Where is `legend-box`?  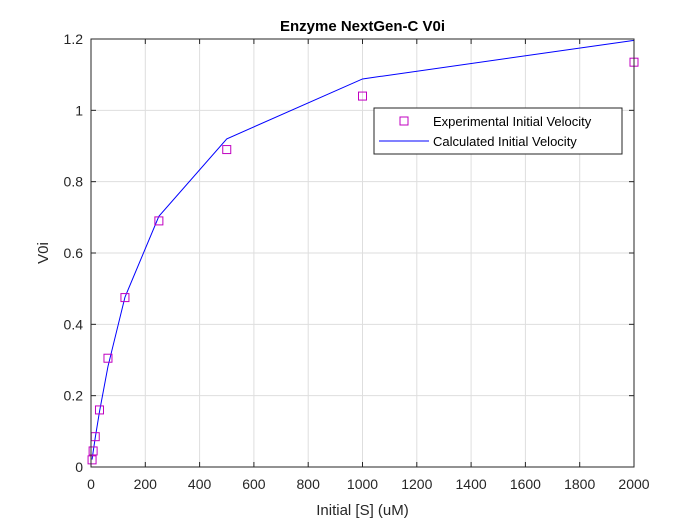 legend-box is located at coordinates (498, 131).